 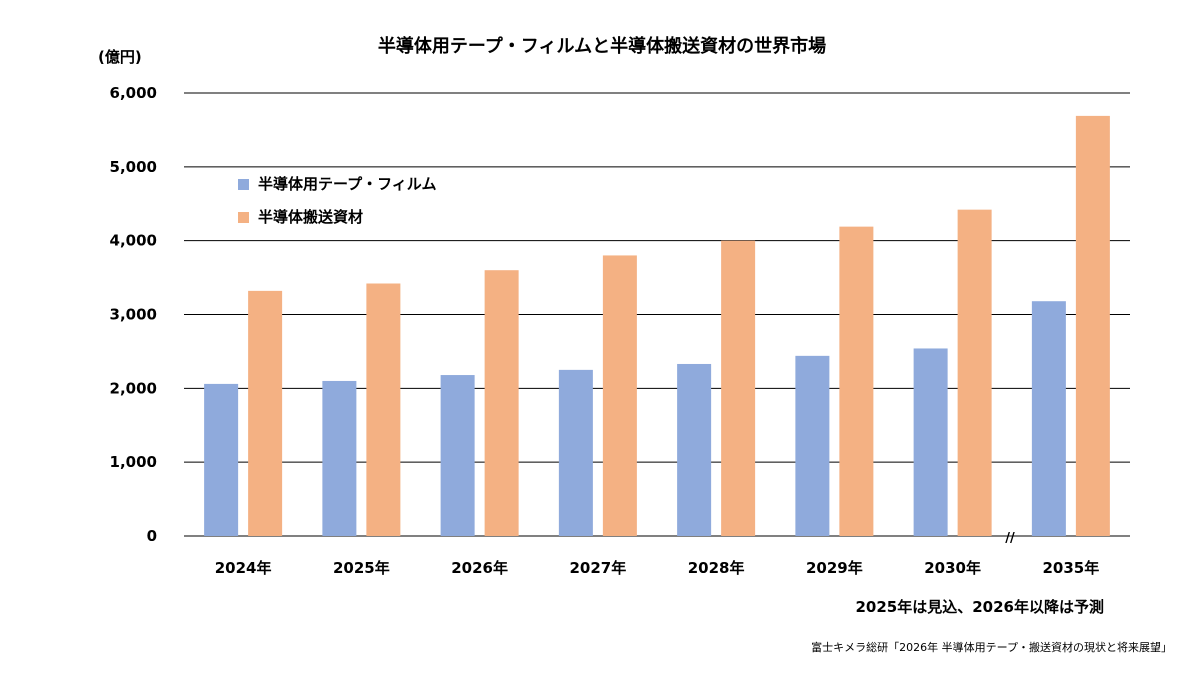 I want to click on y-tick-label: 1,000, so click(x=133, y=462).